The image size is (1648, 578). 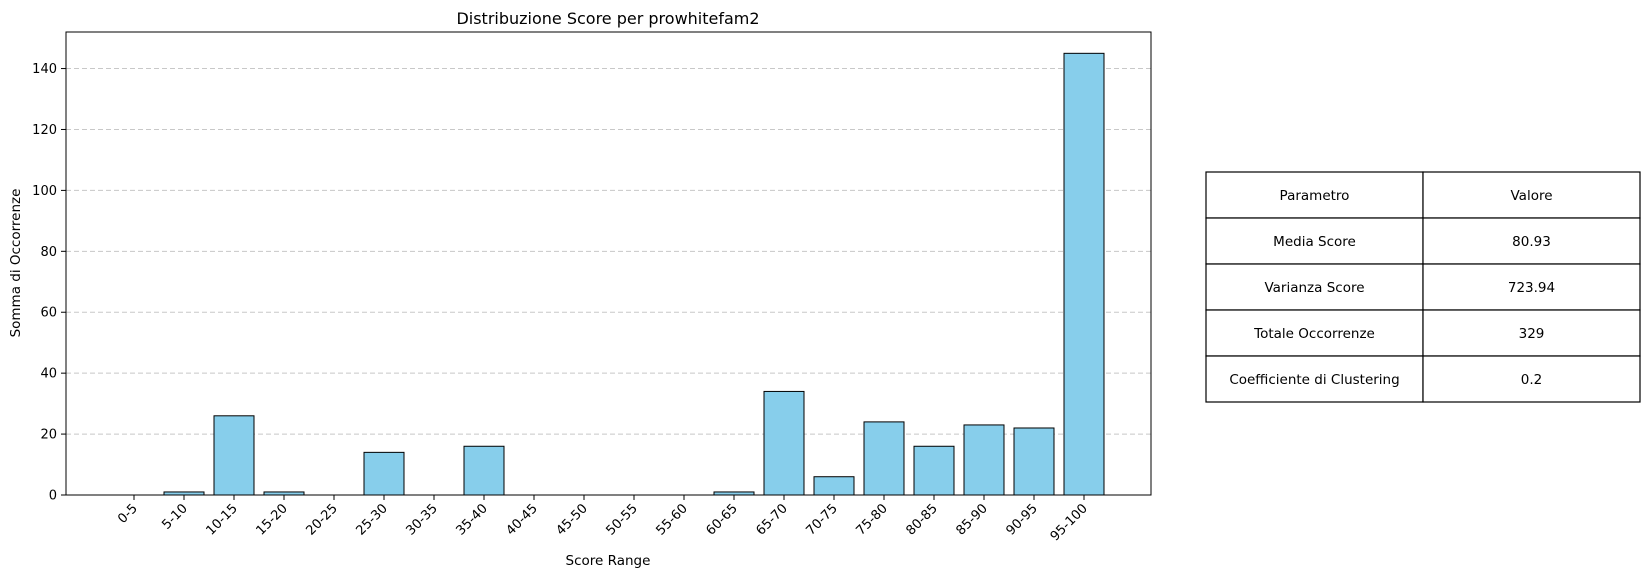 I want to click on x-tick-label: 40-45, so click(x=522, y=519).